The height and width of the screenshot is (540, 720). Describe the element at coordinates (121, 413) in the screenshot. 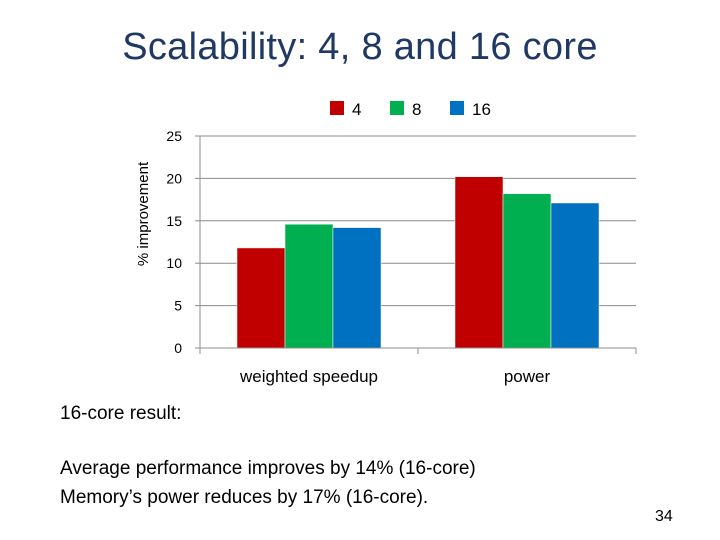

I see `result-heading: 16-core result:` at that location.